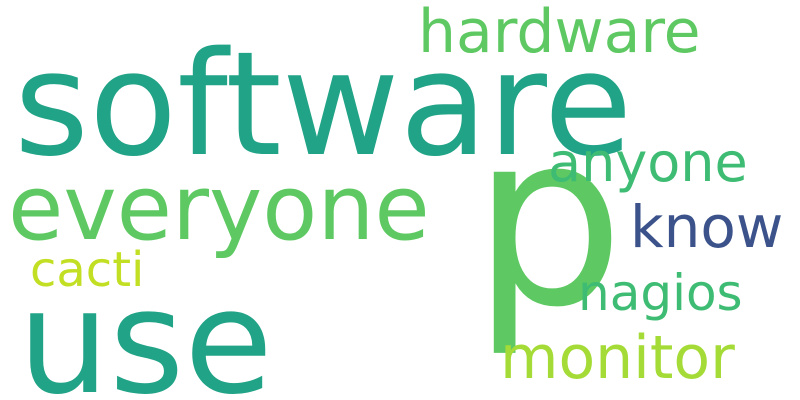  Describe the element at coordinates (707, 227) in the screenshot. I see `word-know: know` at that location.